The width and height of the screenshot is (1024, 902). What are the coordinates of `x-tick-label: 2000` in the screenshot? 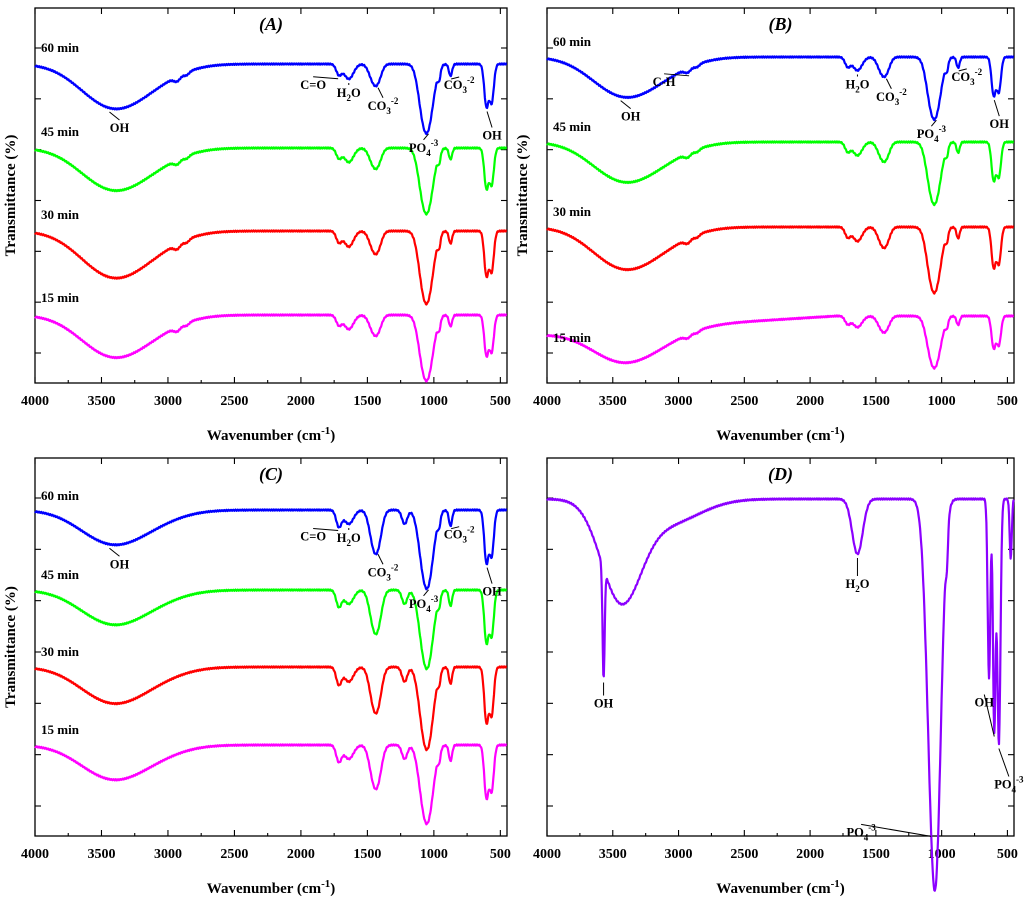 It's located at (810, 854).